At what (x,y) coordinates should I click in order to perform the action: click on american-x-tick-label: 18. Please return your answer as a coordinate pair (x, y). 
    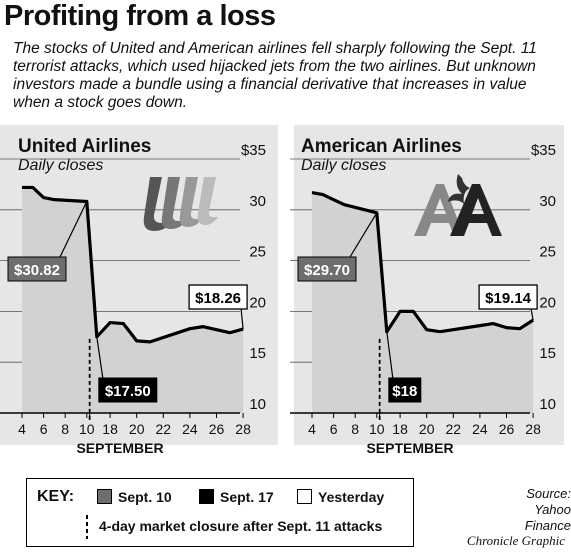
    Looking at the image, I should click on (400, 429).